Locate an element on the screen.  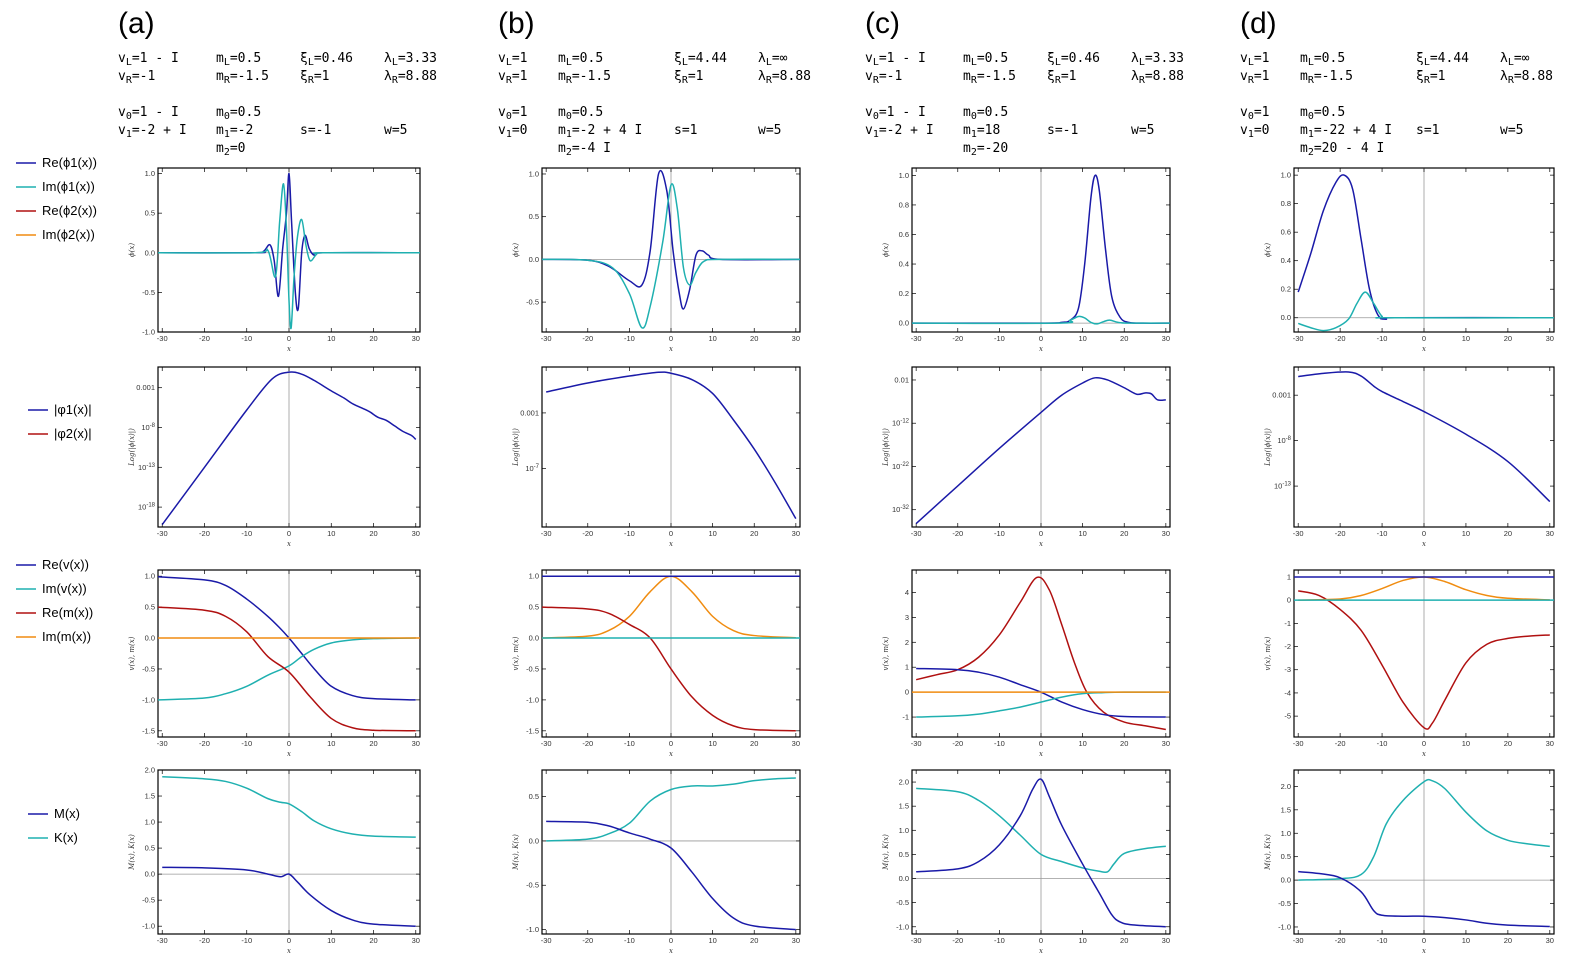
y-tick-label: 0.6 is located at coordinates (1286, 232).